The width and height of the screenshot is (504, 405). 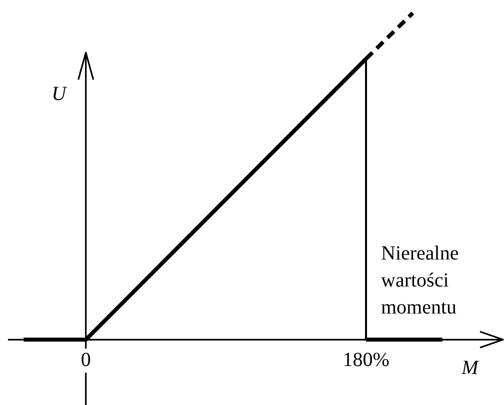 What do you see at coordinates (366, 359) in the screenshot?
I see `x-tick-label: 180%` at bounding box center [366, 359].